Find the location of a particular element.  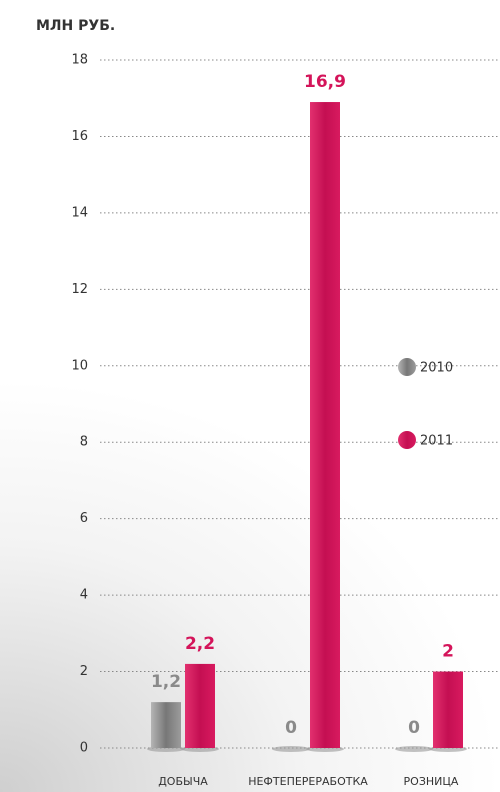

x-tick-label: НЕФТЕПЕРЕРАБОТКА is located at coordinates (308, 781).